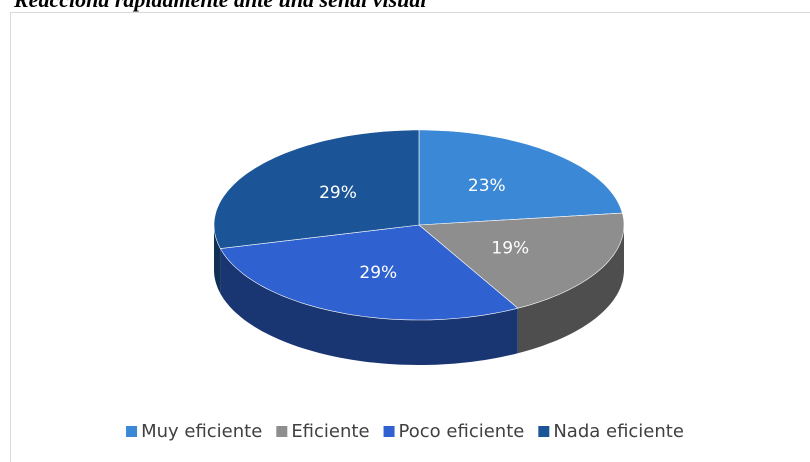  I want to click on legend-label: Nada eficiente, so click(618, 431).